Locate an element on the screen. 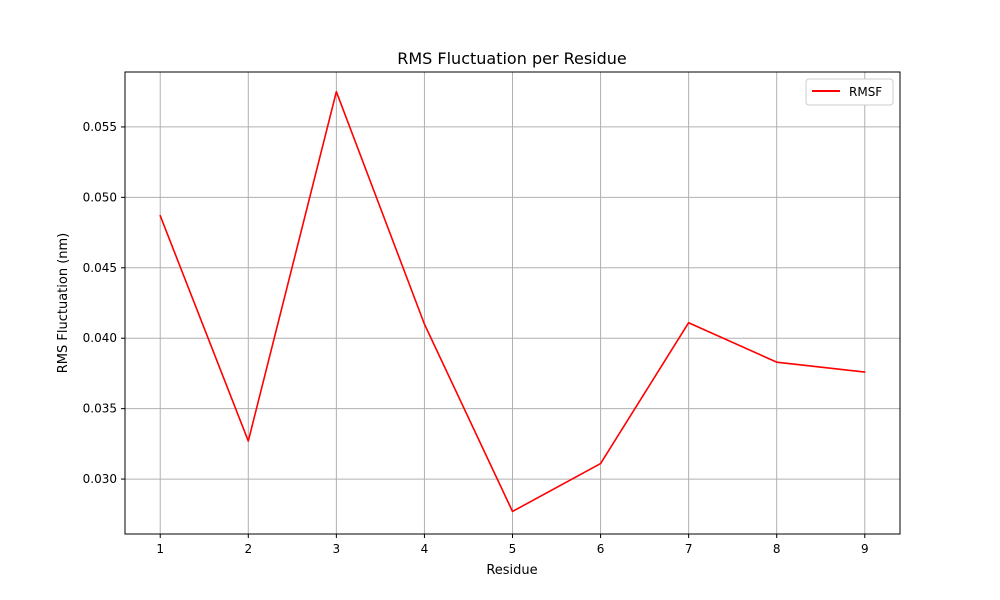 The height and width of the screenshot is (600, 1000). chart-title: RMS Fluctuation per Residue is located at coordinates (512, 58).